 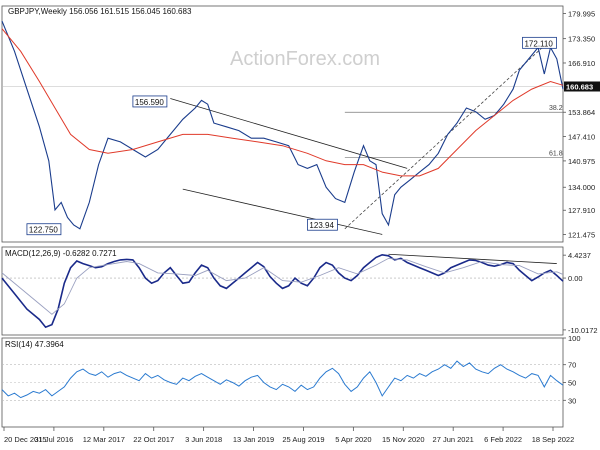 What do you see at coordinates (556, 153) in the screenshot?
I see `fib-618-label: 61.8` at bounding box center [556, 153].